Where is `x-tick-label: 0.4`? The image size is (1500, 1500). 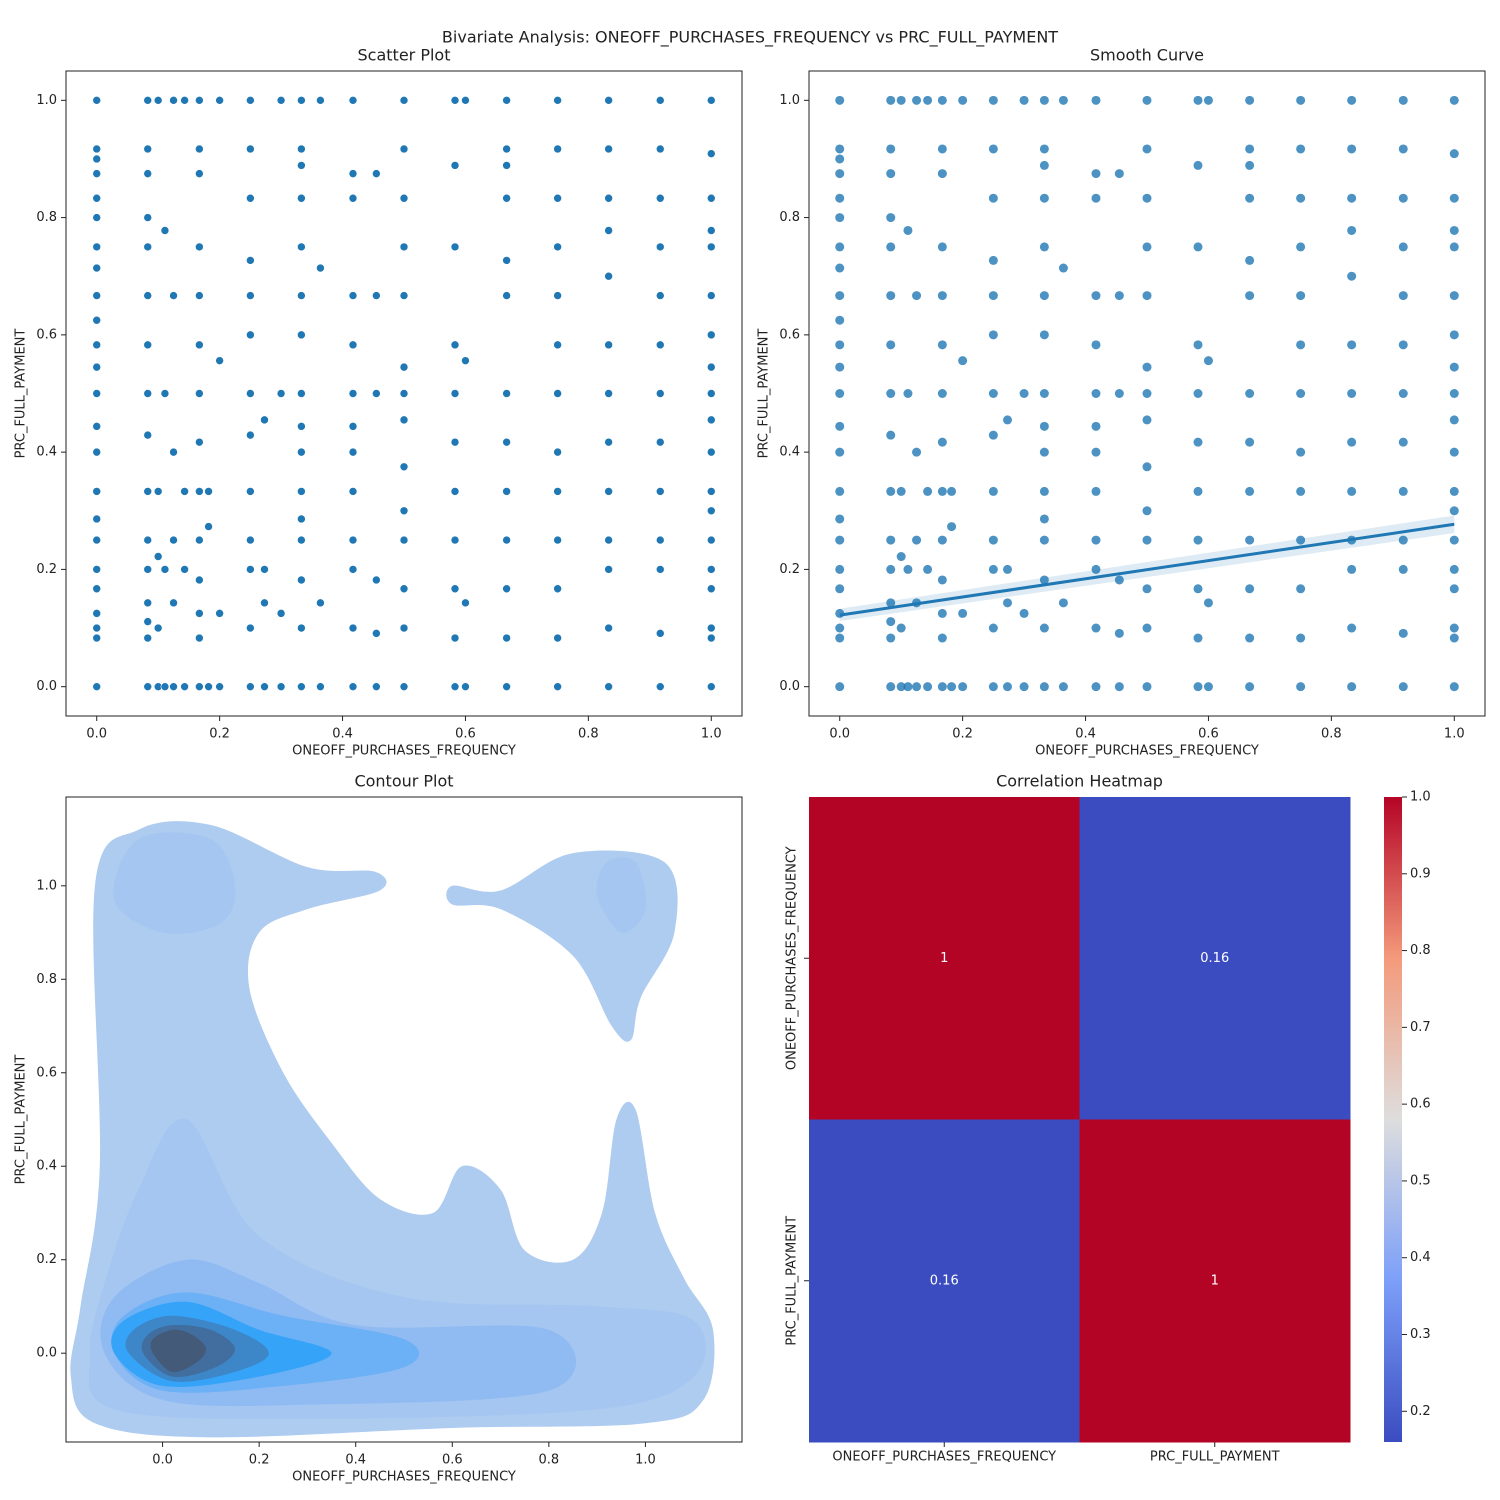
x-tick-label: 0.4 is located at coordinates (342, 734).